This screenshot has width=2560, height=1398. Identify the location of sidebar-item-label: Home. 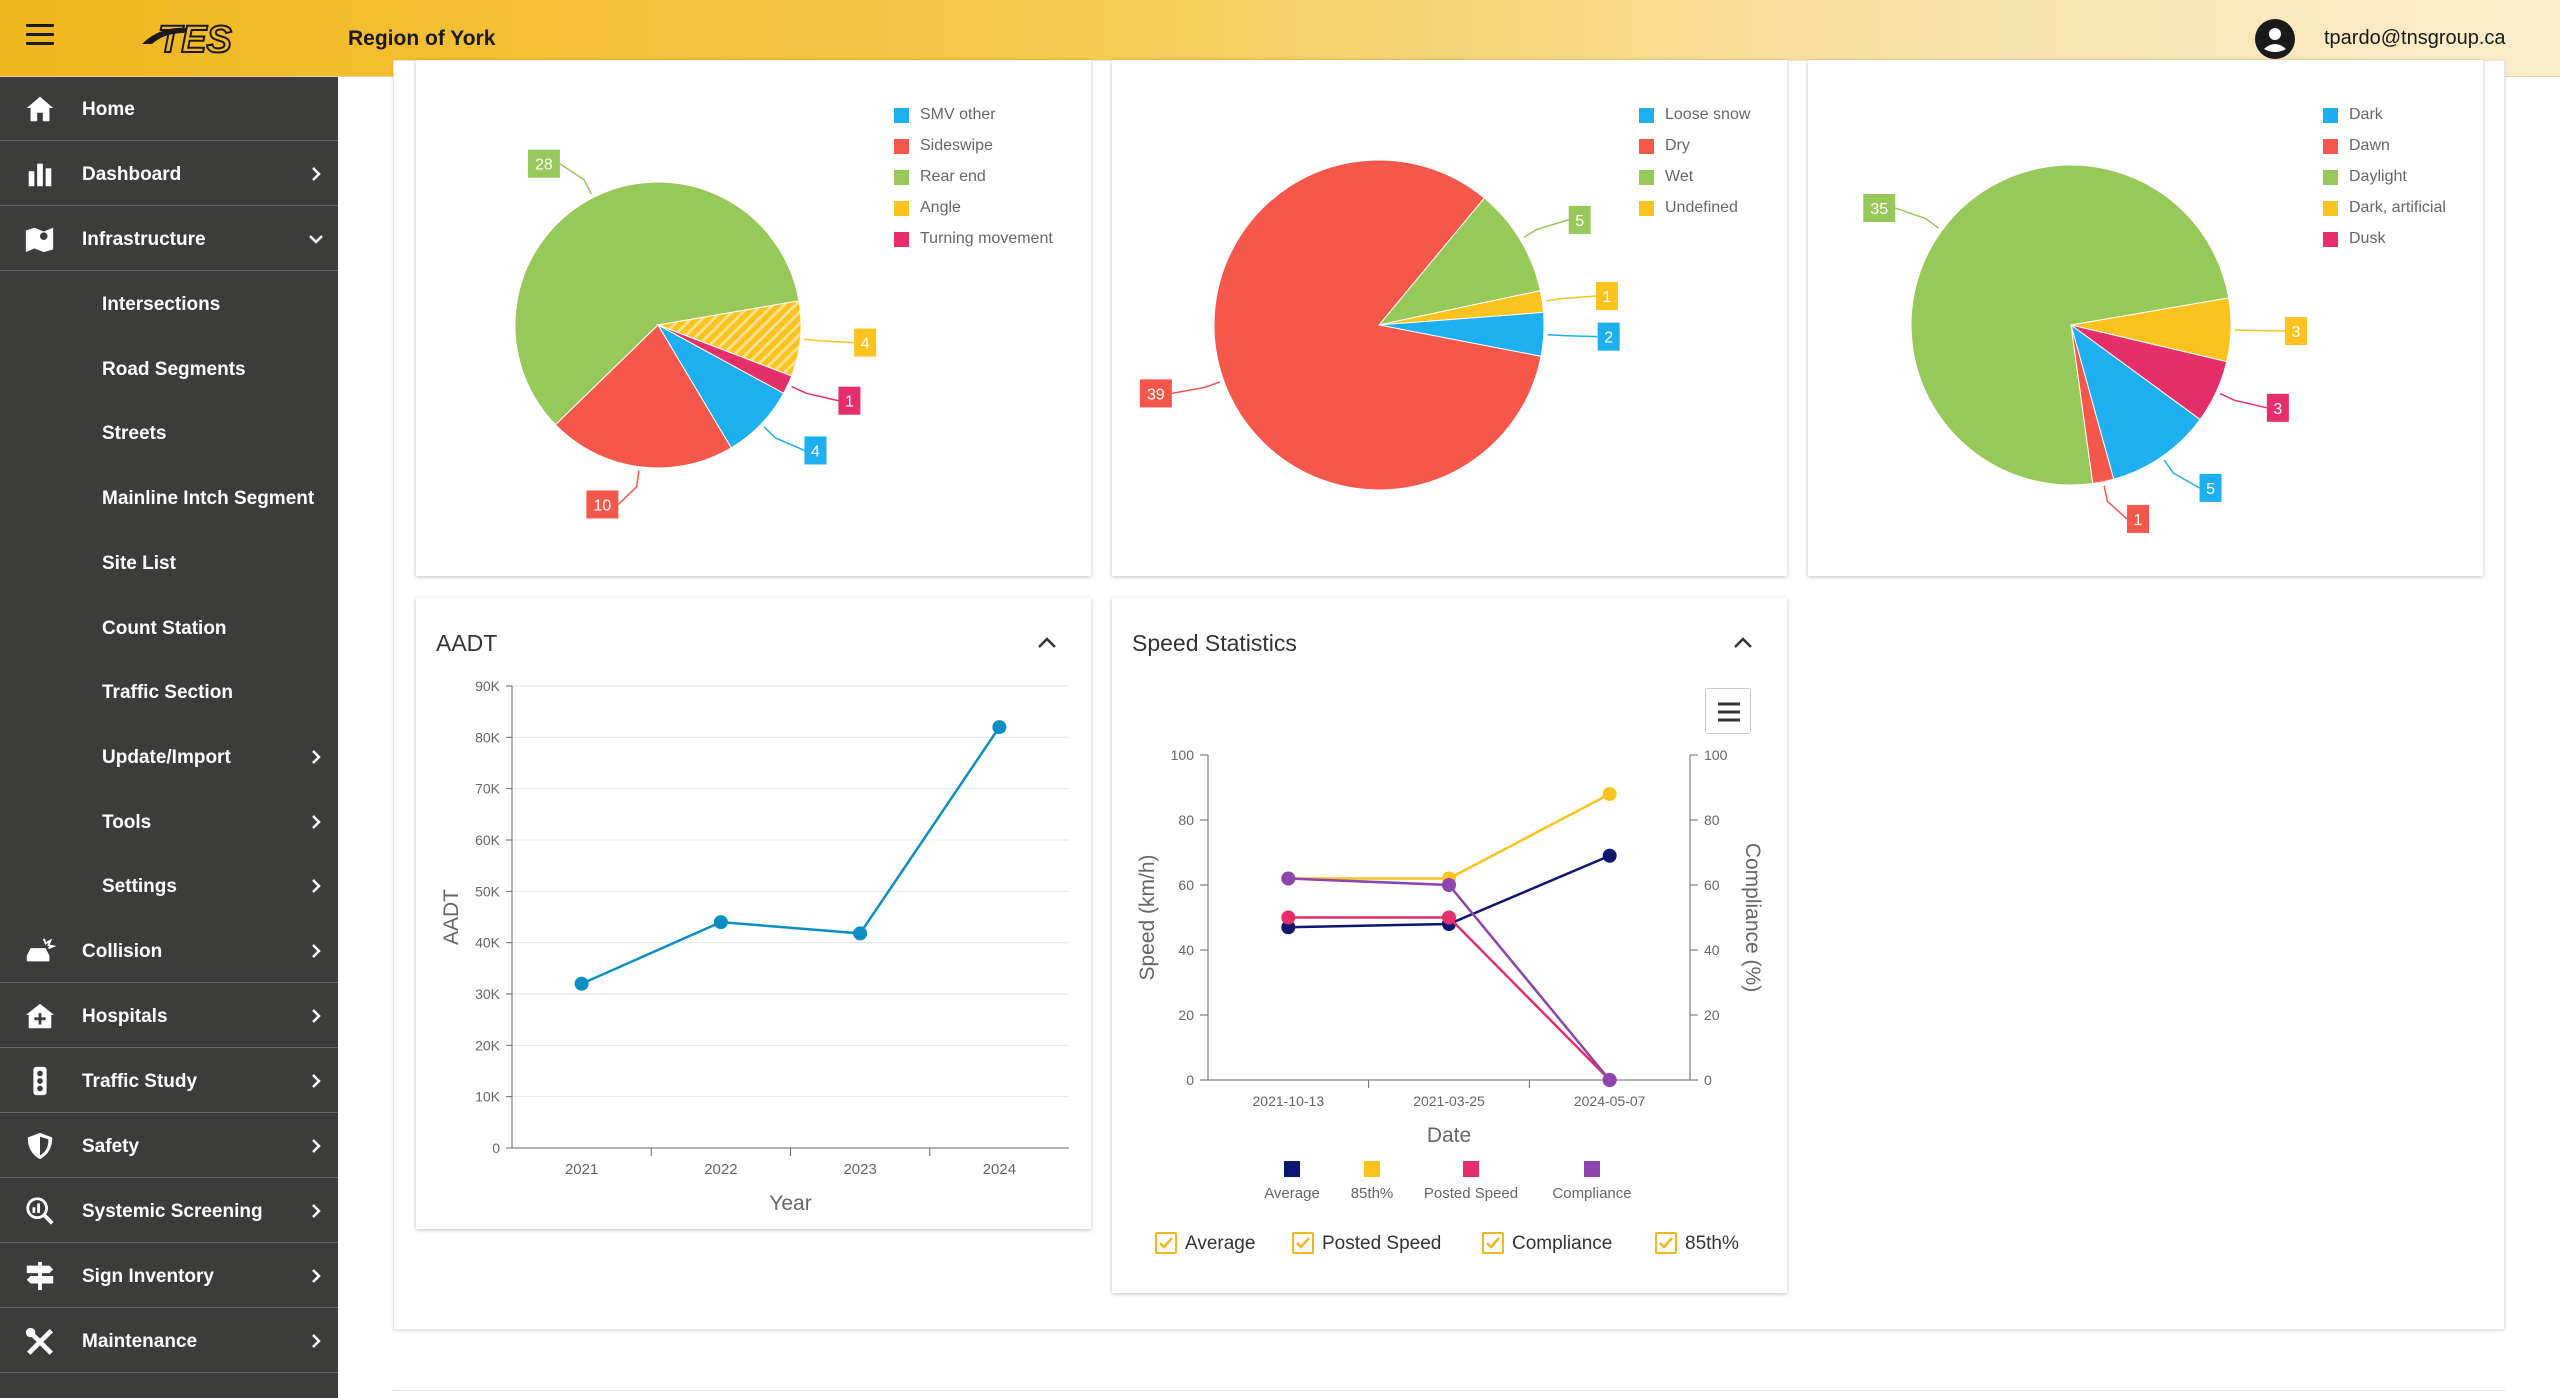
(108, 109).